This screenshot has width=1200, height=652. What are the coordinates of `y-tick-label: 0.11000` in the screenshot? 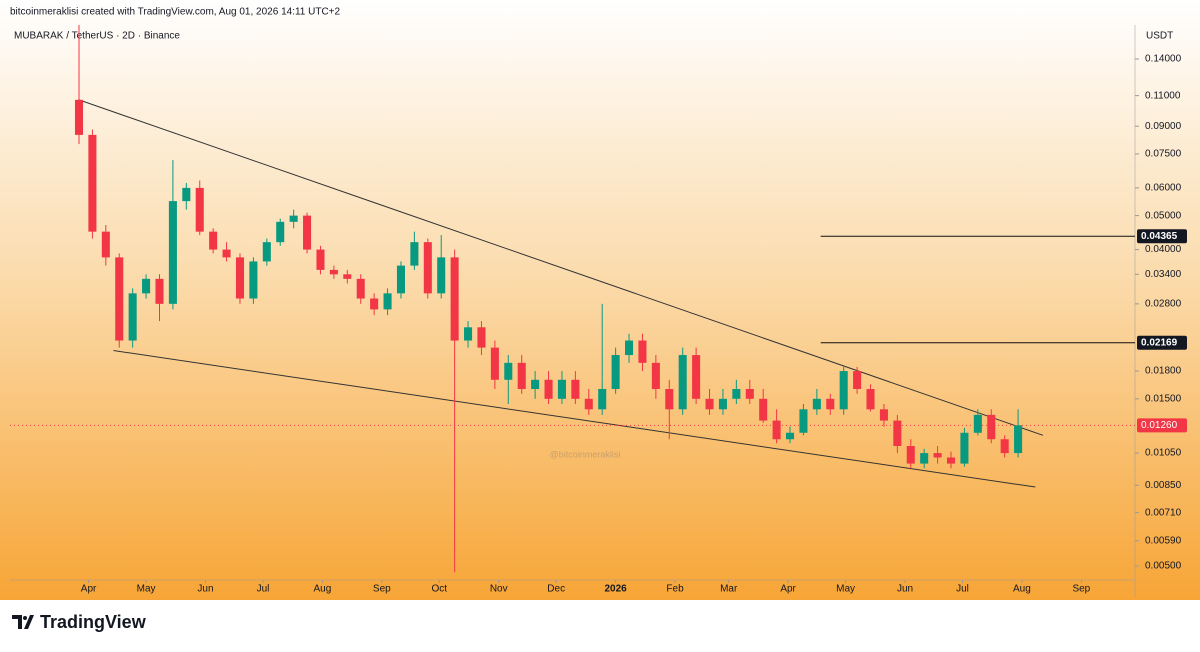 It's located at (1163, 95).